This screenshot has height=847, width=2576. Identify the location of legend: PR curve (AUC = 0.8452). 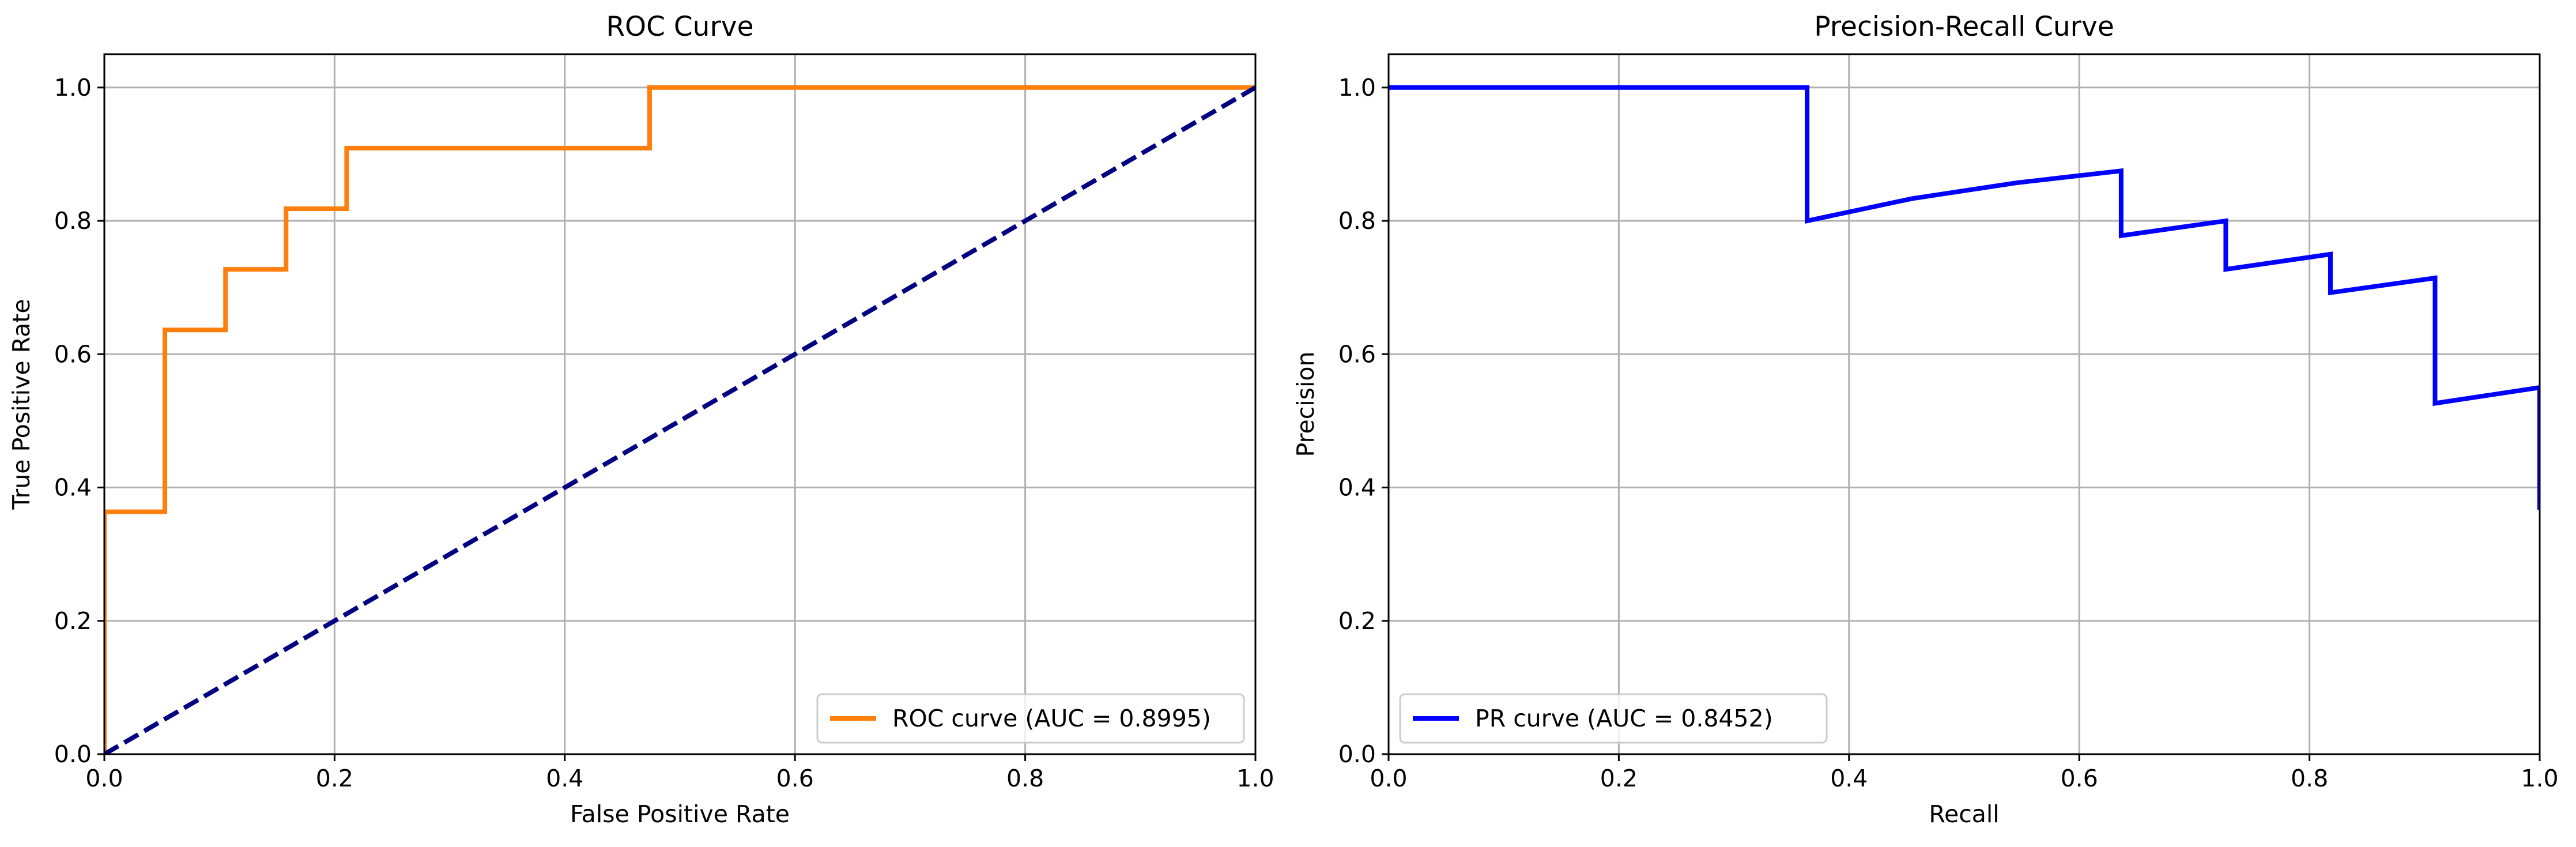
(1613, 718).